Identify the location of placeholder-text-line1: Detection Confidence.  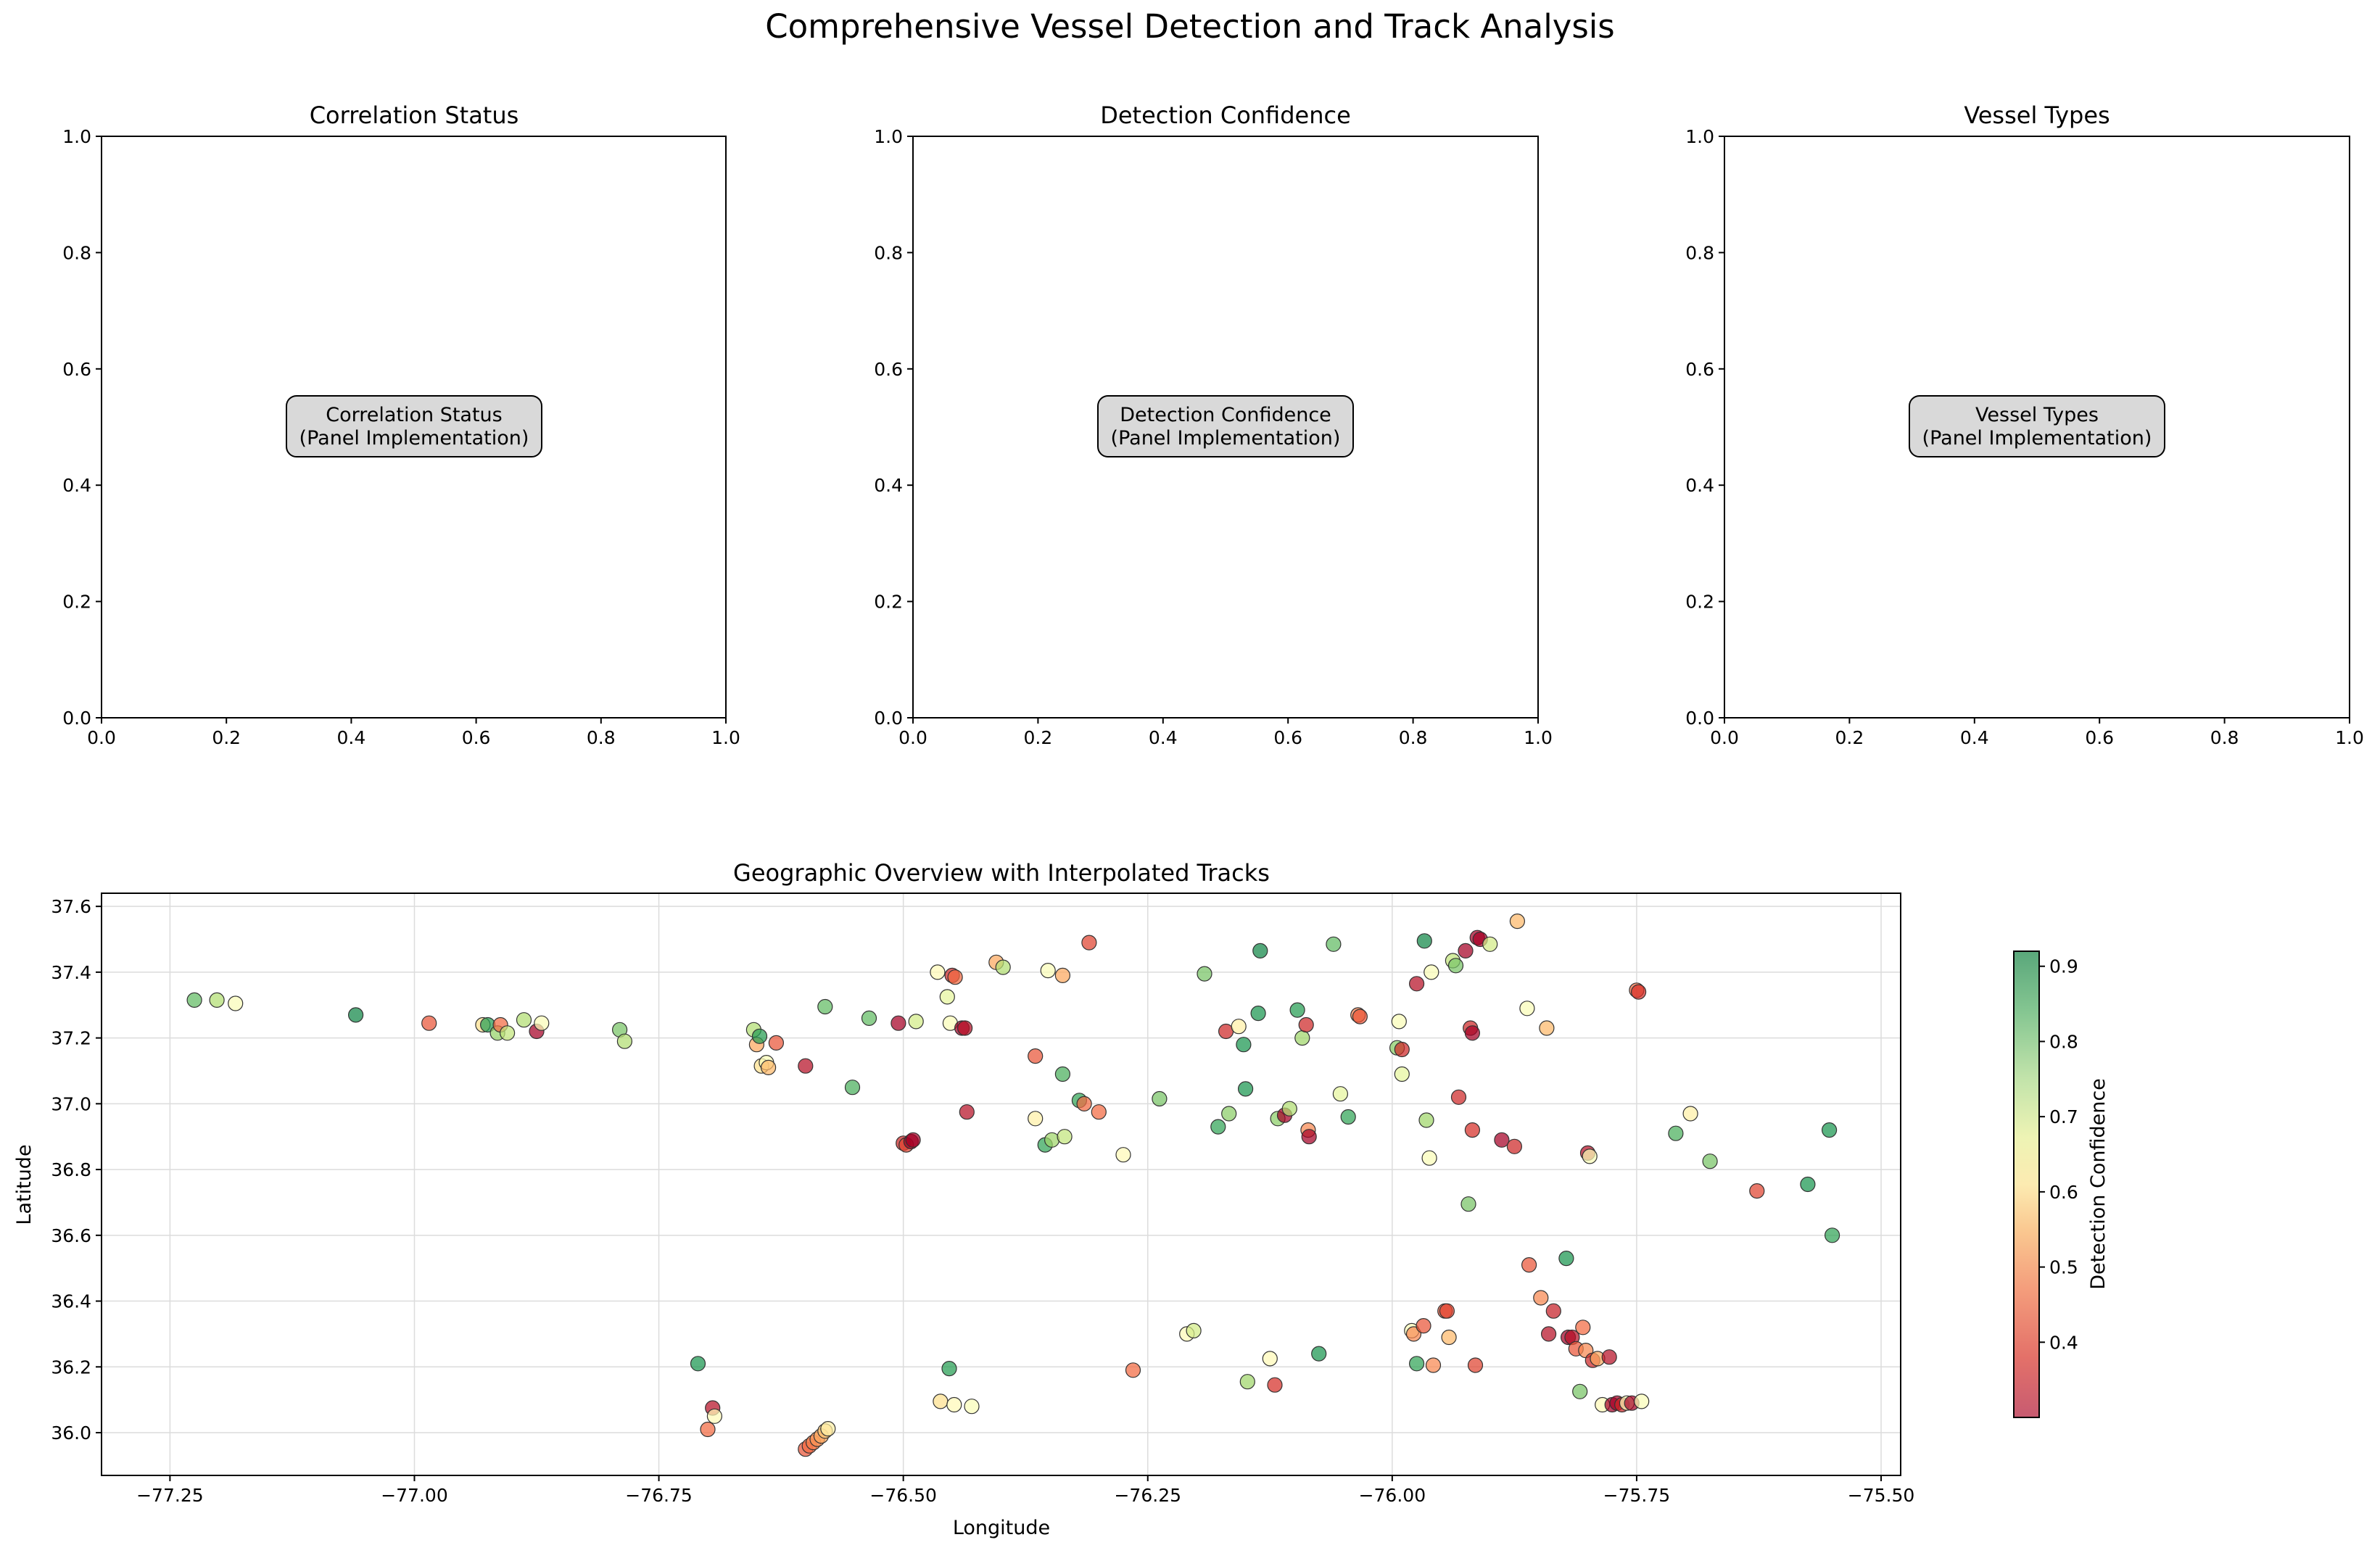
(1225, 415).